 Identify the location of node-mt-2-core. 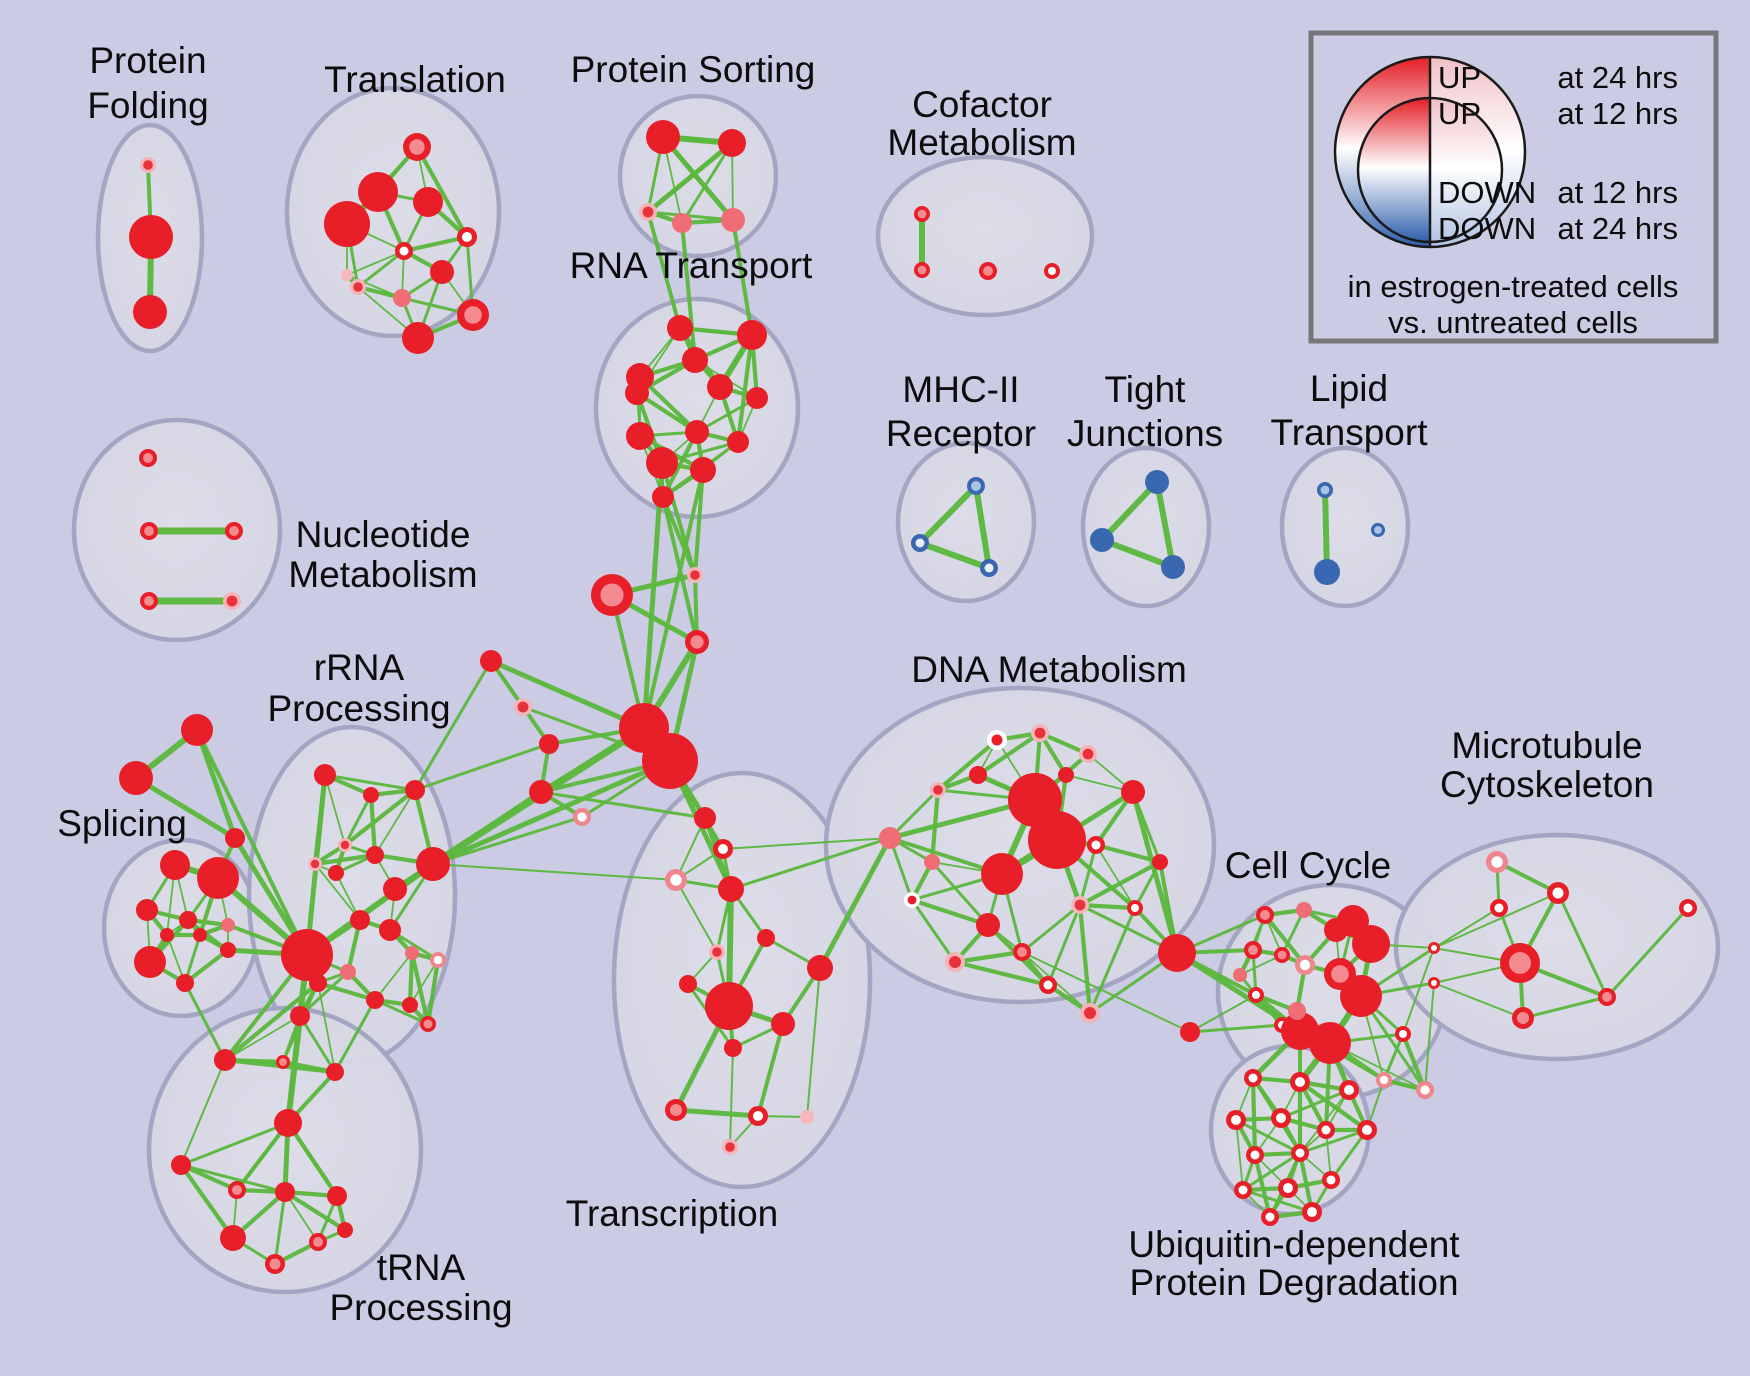
(1499, 908).